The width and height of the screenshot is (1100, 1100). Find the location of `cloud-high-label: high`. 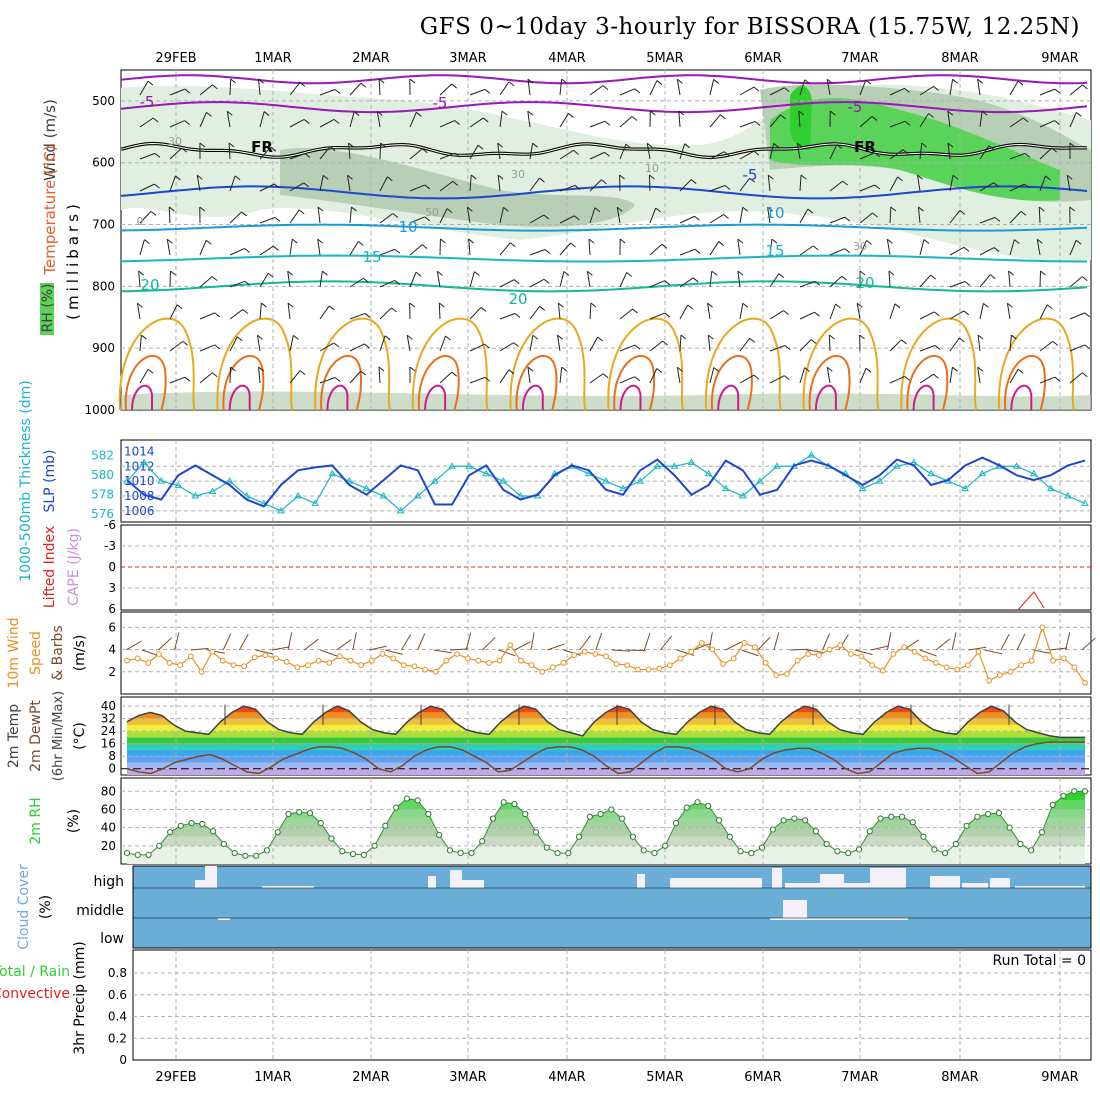

cloud-high-label: high is located at coordinates (108, 882).